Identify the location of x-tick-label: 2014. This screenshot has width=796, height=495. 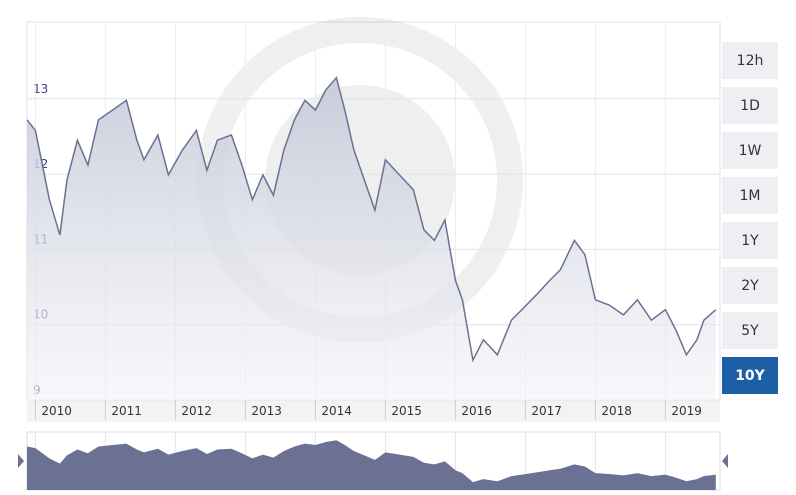
(336, 411).